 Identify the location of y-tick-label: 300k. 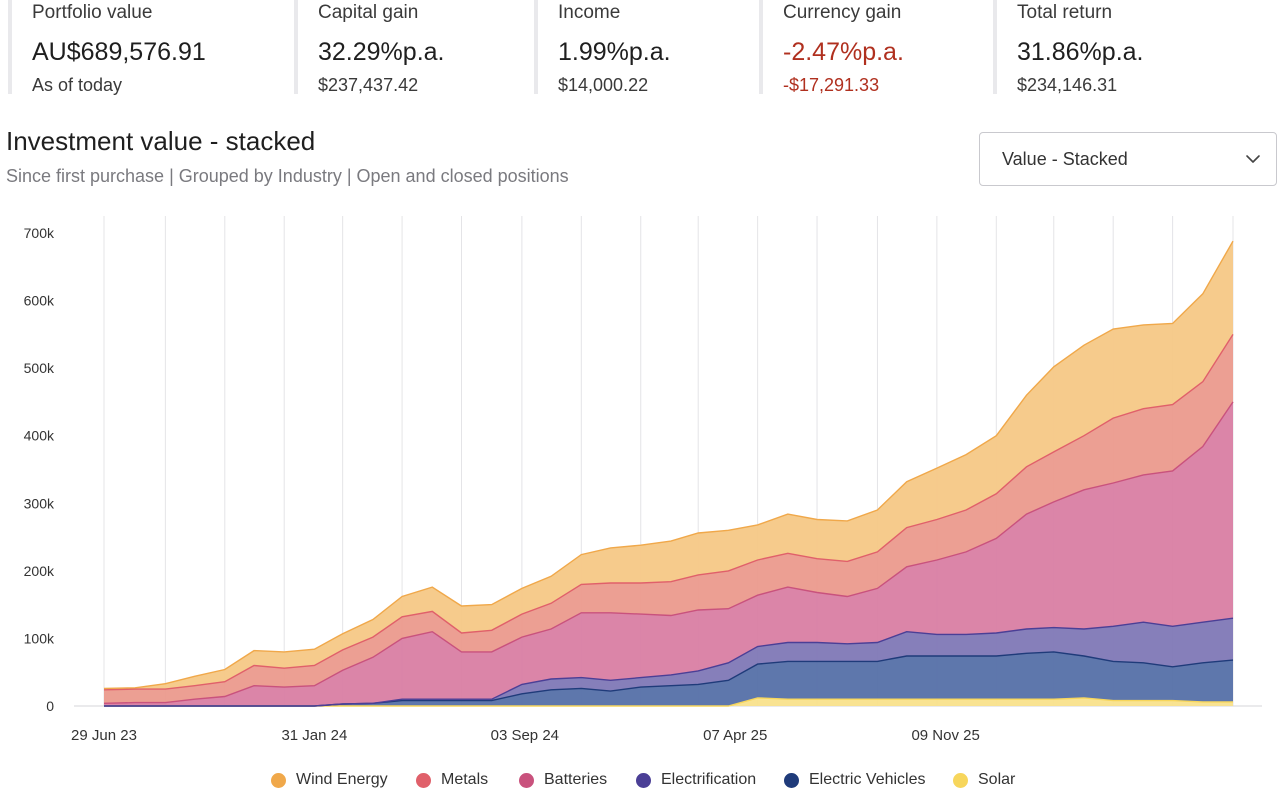
(39, 503).